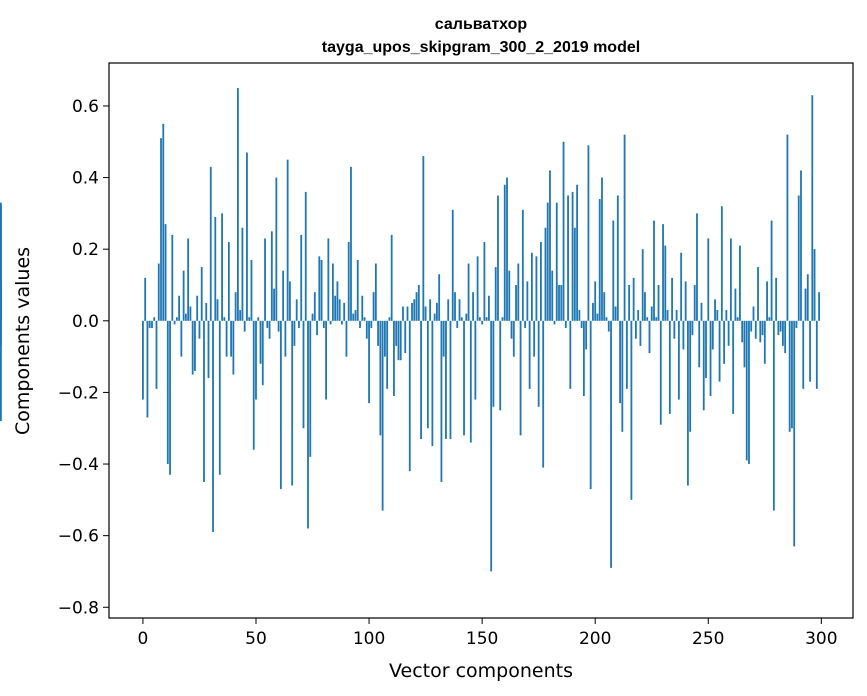  What do you see at coordinates (1, 371) in the screenshot?
I see `bar-undefined` at bounding box center [1, 371].